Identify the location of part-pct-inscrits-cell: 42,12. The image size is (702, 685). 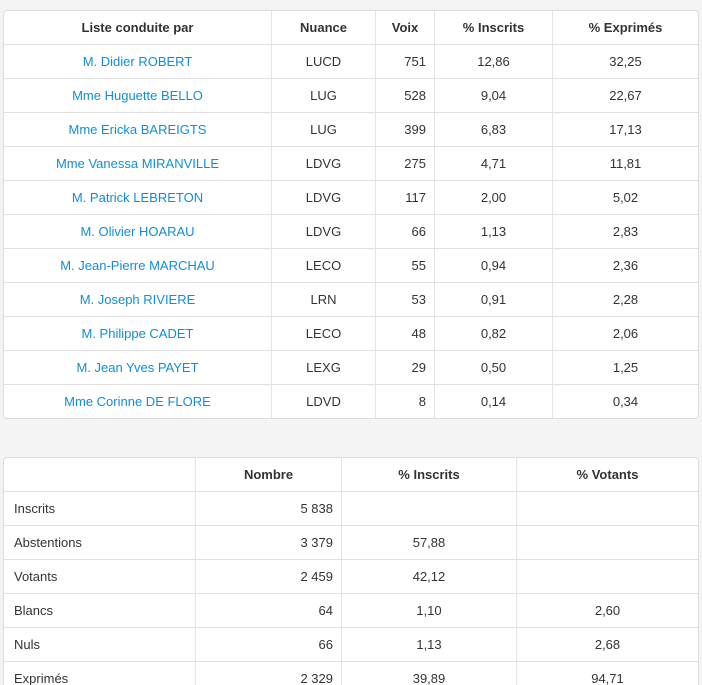
(428, 576).